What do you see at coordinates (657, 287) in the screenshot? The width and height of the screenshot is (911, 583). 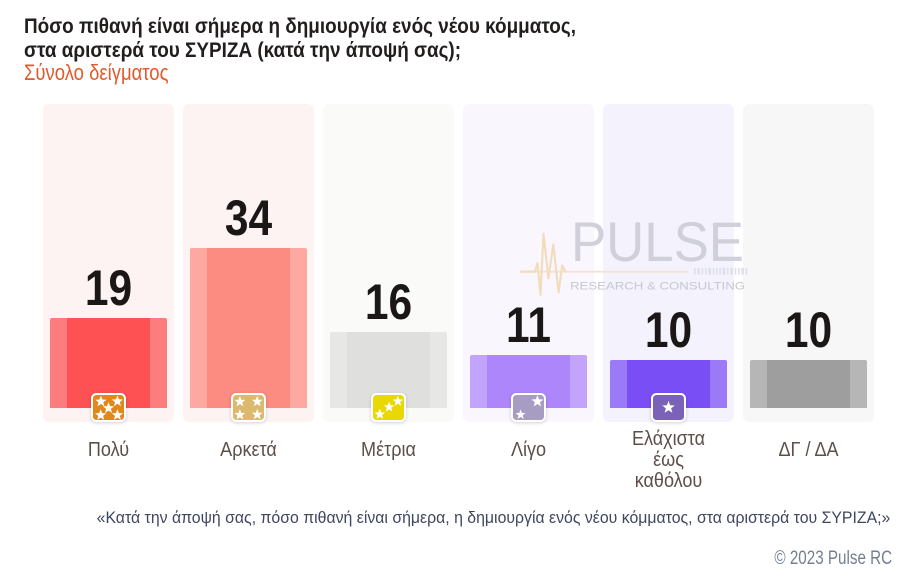 I see `svg-text: RESEARCH & CONSULTING` at bounding box center [657, 287].